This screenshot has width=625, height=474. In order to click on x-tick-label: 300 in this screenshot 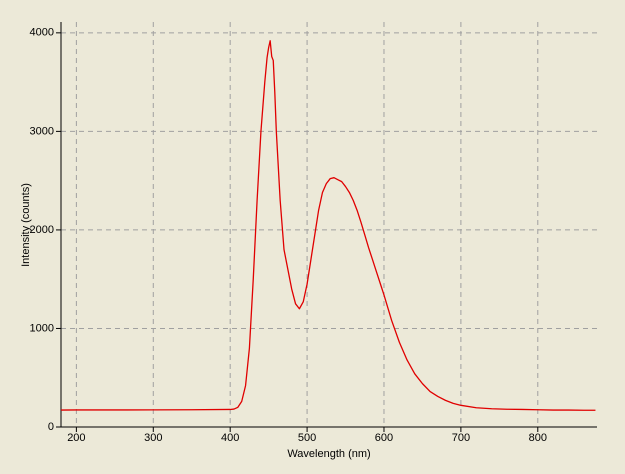, I will do `click(153, 438)`.